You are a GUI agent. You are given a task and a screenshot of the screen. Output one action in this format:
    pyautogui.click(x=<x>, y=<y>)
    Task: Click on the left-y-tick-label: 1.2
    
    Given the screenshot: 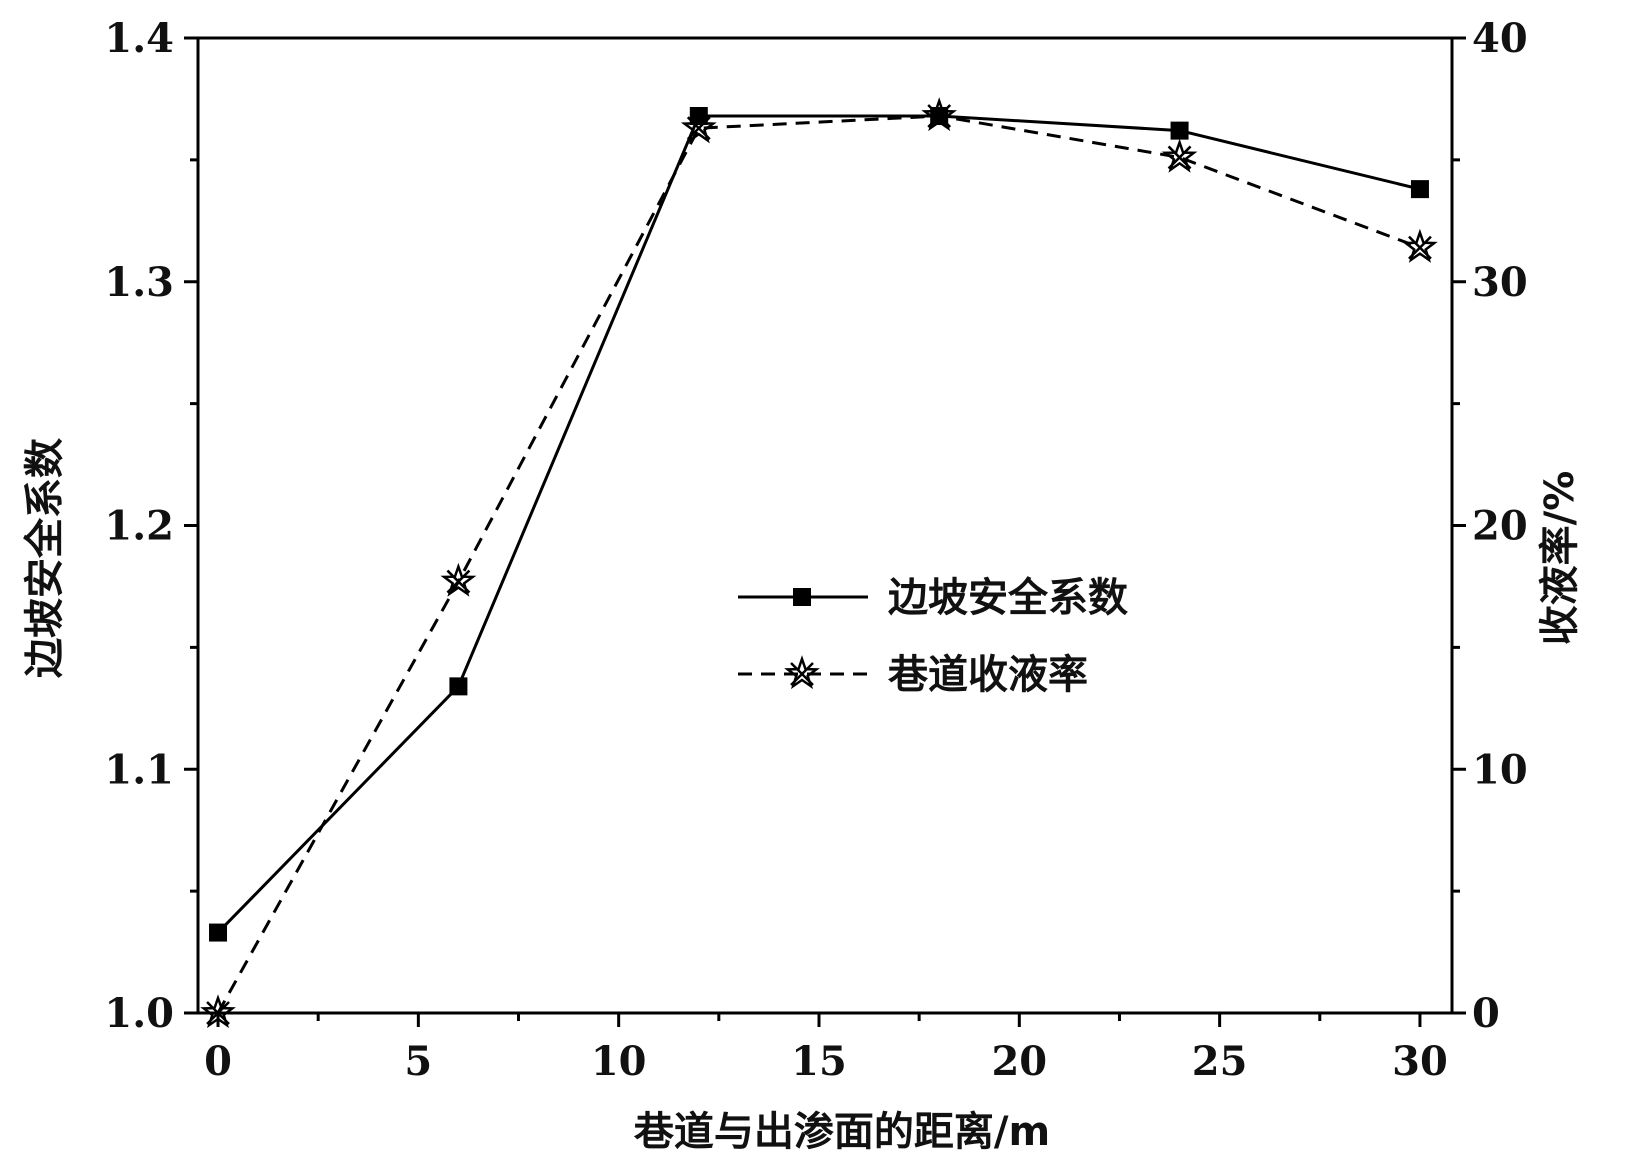 What is the action you would take?
    pyautogui.click(x=139, y=526)
    